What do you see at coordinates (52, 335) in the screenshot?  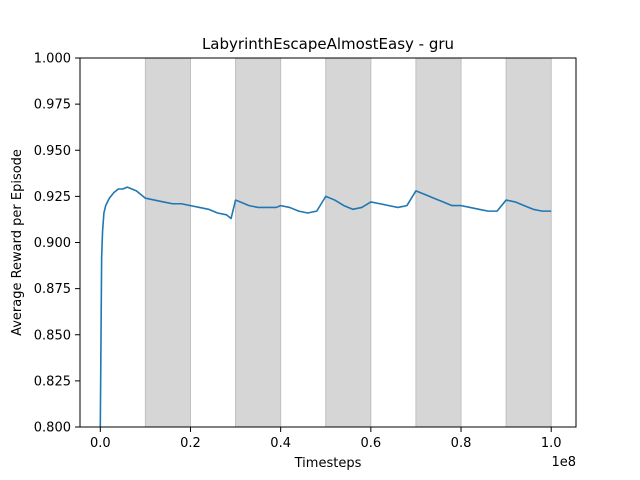 I see `y-tick-label: 0.850` at bounding box center [52, 335].